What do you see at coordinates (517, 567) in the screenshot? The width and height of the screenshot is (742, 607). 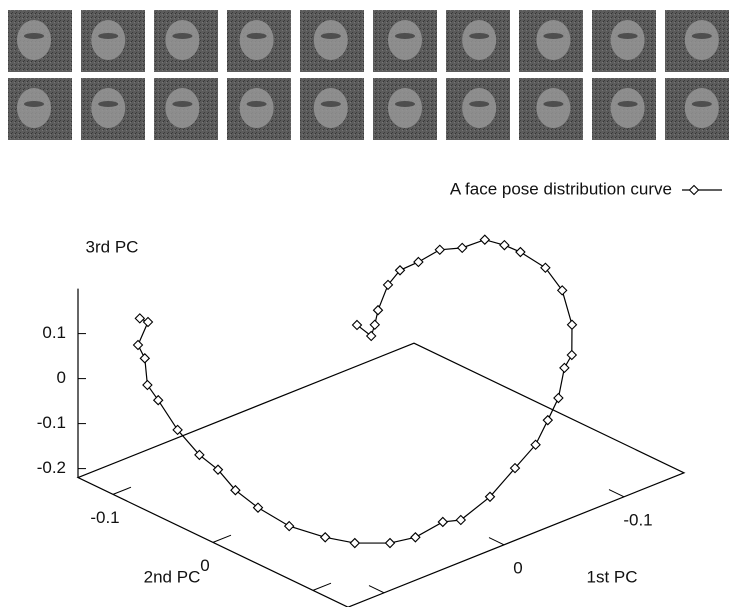 I see `x-tick-label: 0` at bounding box center [517, 567].